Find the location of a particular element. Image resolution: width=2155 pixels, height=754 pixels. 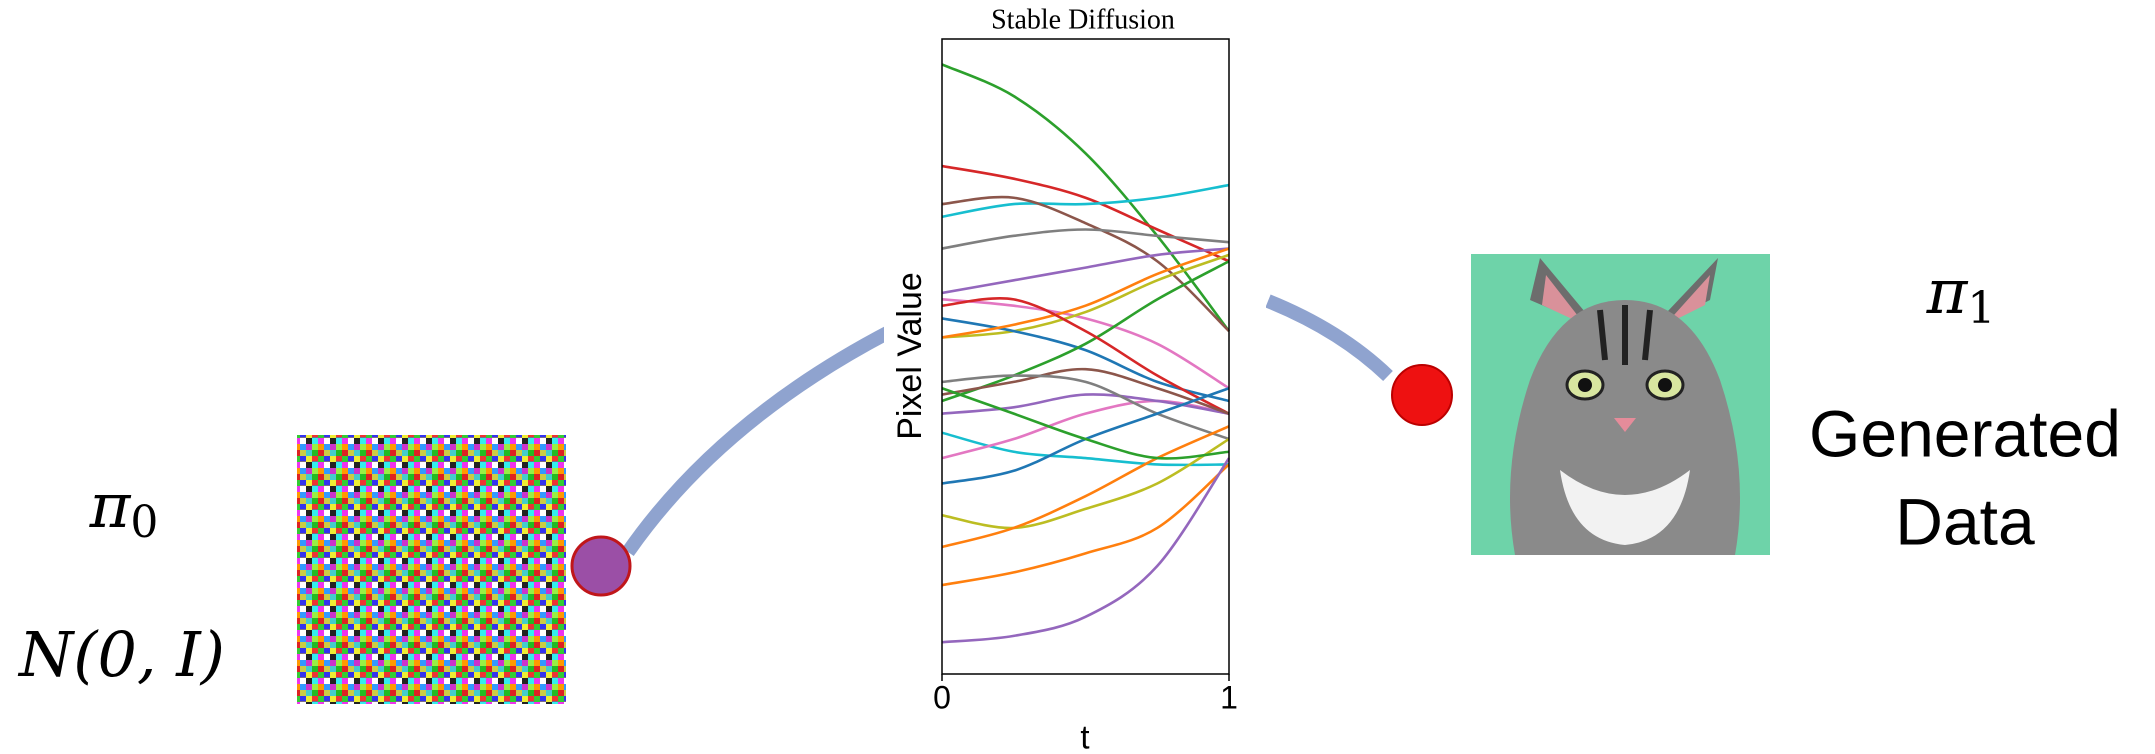

cat-chin is located at coordinates (1625, 507).